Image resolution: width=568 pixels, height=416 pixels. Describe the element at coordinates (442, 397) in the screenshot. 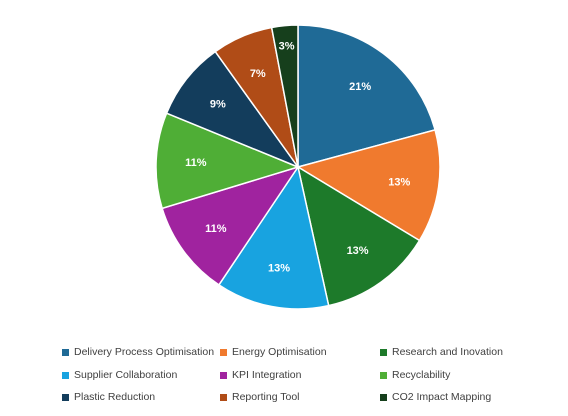

I see `legend-label: CO2 Impact Mapping` at that location.